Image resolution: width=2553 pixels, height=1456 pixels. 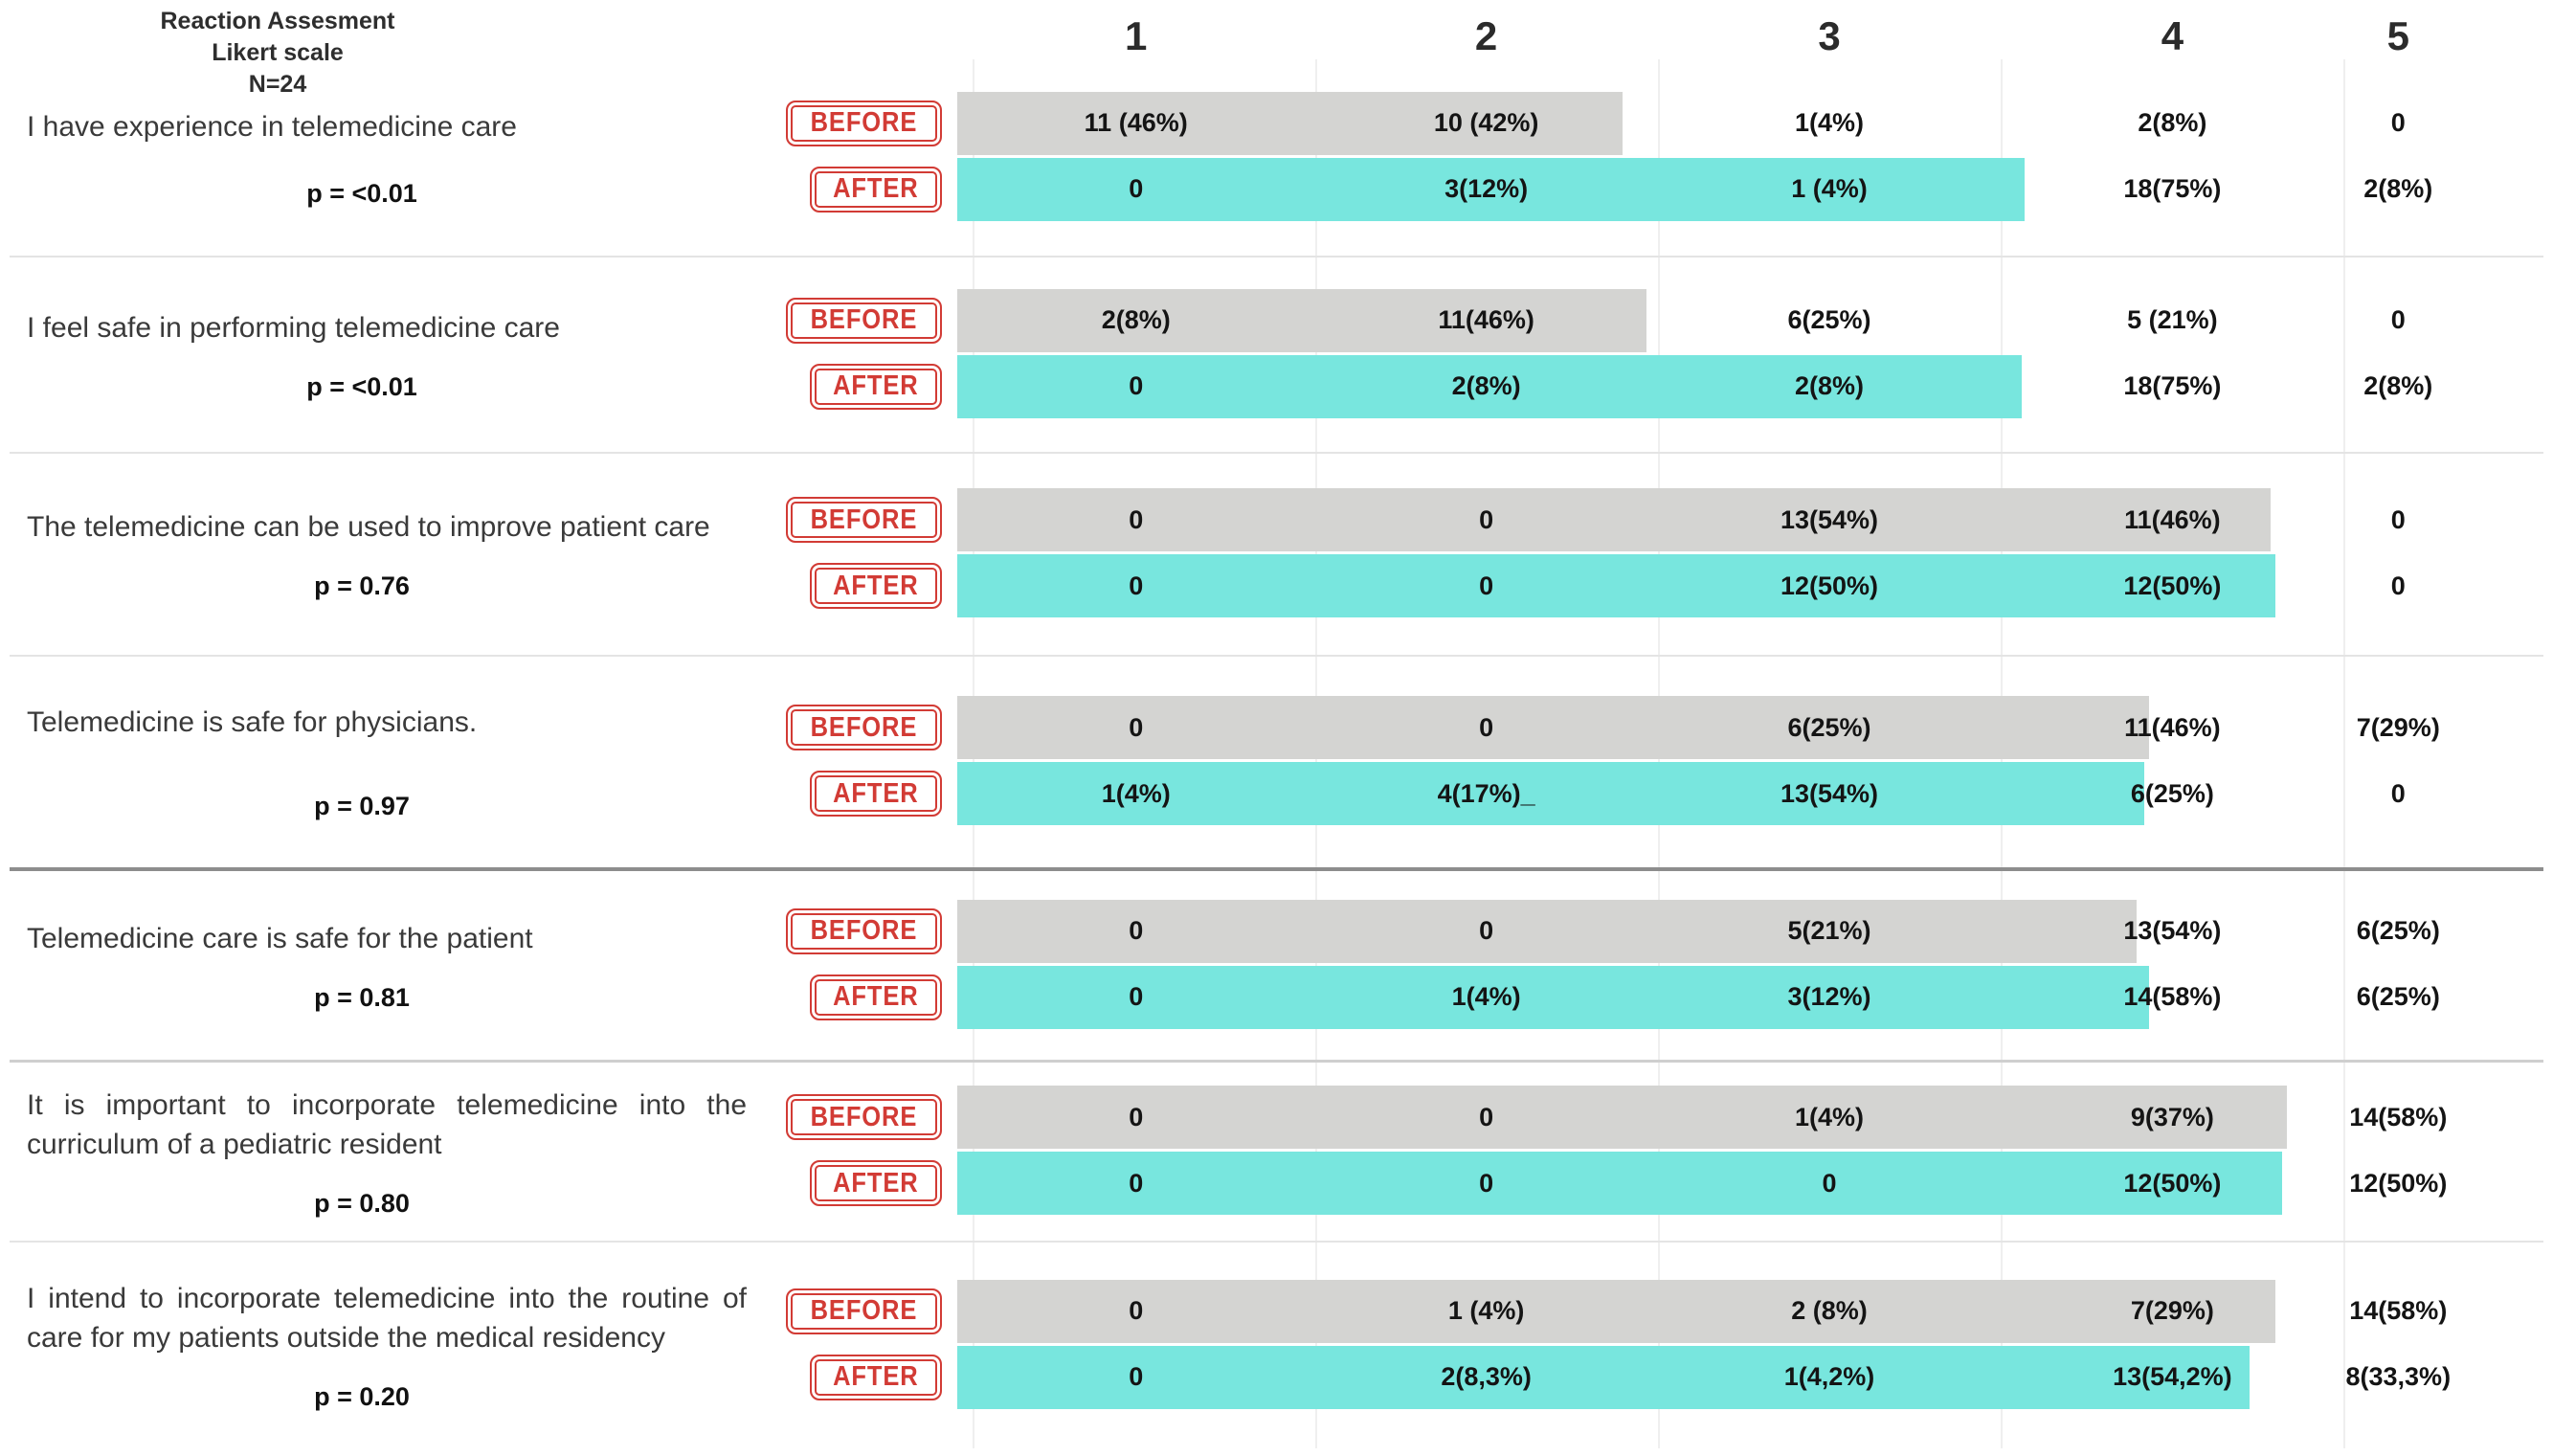 What do you see at coordinates (277, 21) in the screenshot?
I see `title-line-1: Reaction Assesment` at bounding box center [277, 21].